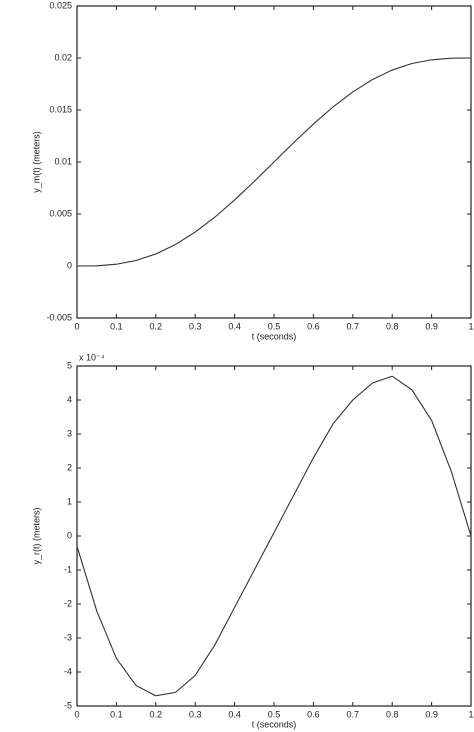 Image resolution: width=474 pixels, height=732 pixels. I want to click on y-tick-label: -4, so click(68, 671).